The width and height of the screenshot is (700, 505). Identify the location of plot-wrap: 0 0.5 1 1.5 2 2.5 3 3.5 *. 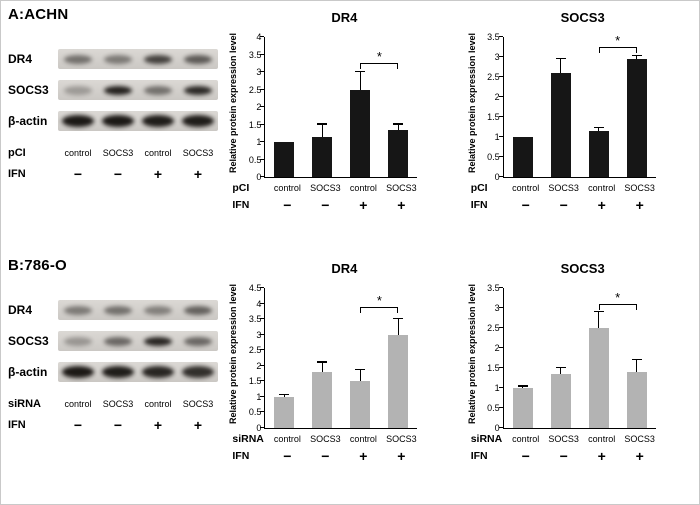
(567, 356).